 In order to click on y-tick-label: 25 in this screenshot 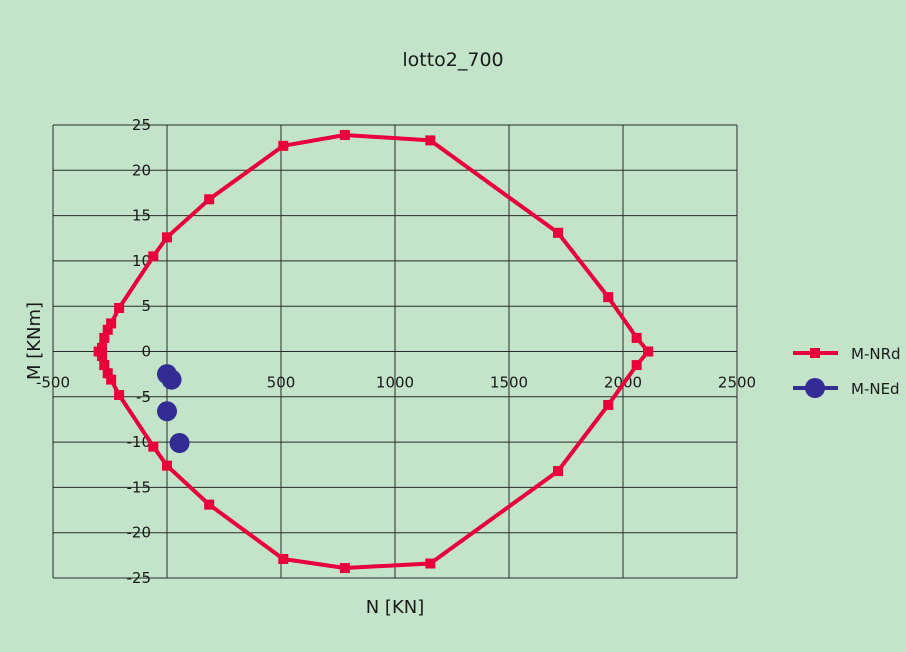, I will do `click(141, 125)`.